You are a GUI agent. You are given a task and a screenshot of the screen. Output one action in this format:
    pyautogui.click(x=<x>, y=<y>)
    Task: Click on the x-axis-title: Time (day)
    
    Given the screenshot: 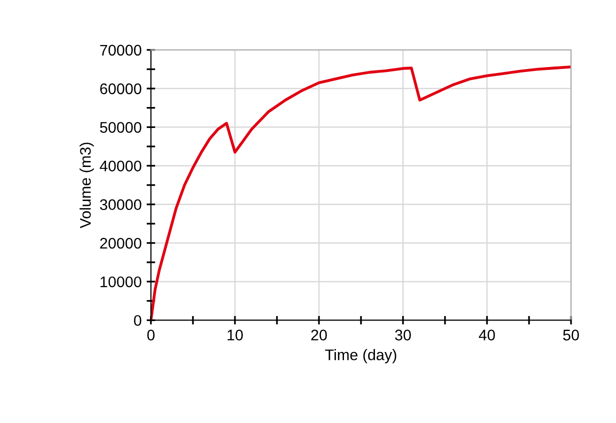 What is the action you would take?
    pyautogui.click(x=360, y=356)
    